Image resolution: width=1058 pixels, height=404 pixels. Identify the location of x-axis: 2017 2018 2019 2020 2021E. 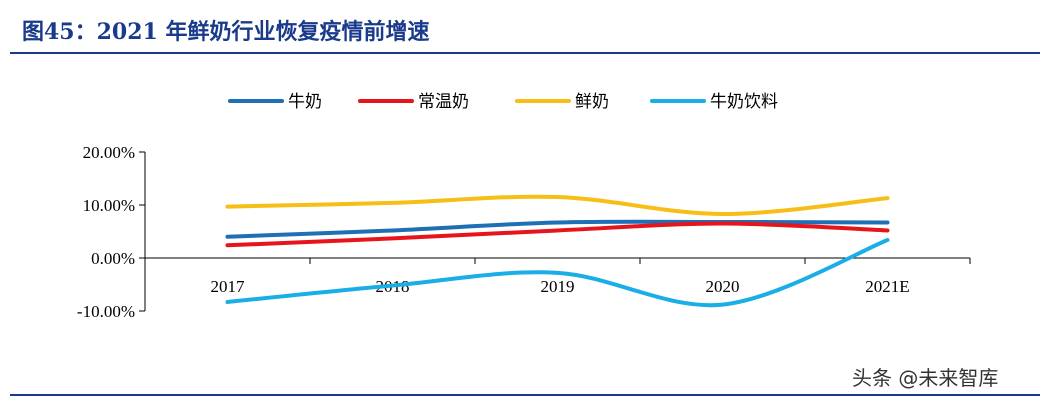
(557, 276).